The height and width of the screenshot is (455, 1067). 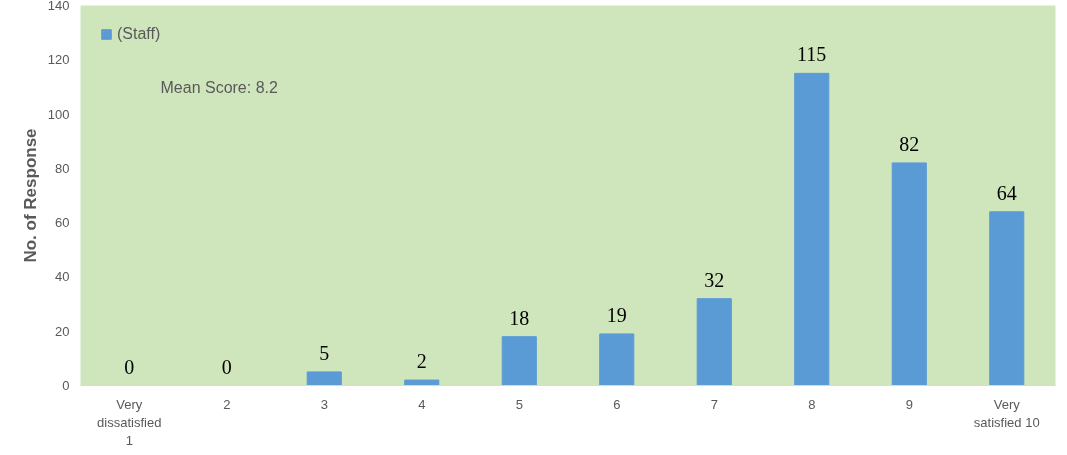 What do you see at coordinates (812, 404) in the screenshot?
I see `x-tick-label: 8` at bounding box center [812, 404].